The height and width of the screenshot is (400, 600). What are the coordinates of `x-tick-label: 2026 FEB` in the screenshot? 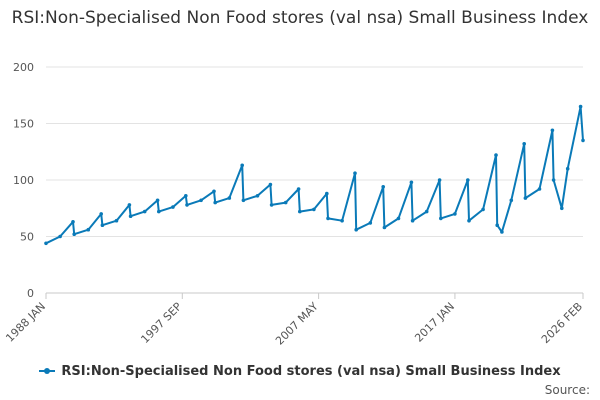 It's located at (562, 323).